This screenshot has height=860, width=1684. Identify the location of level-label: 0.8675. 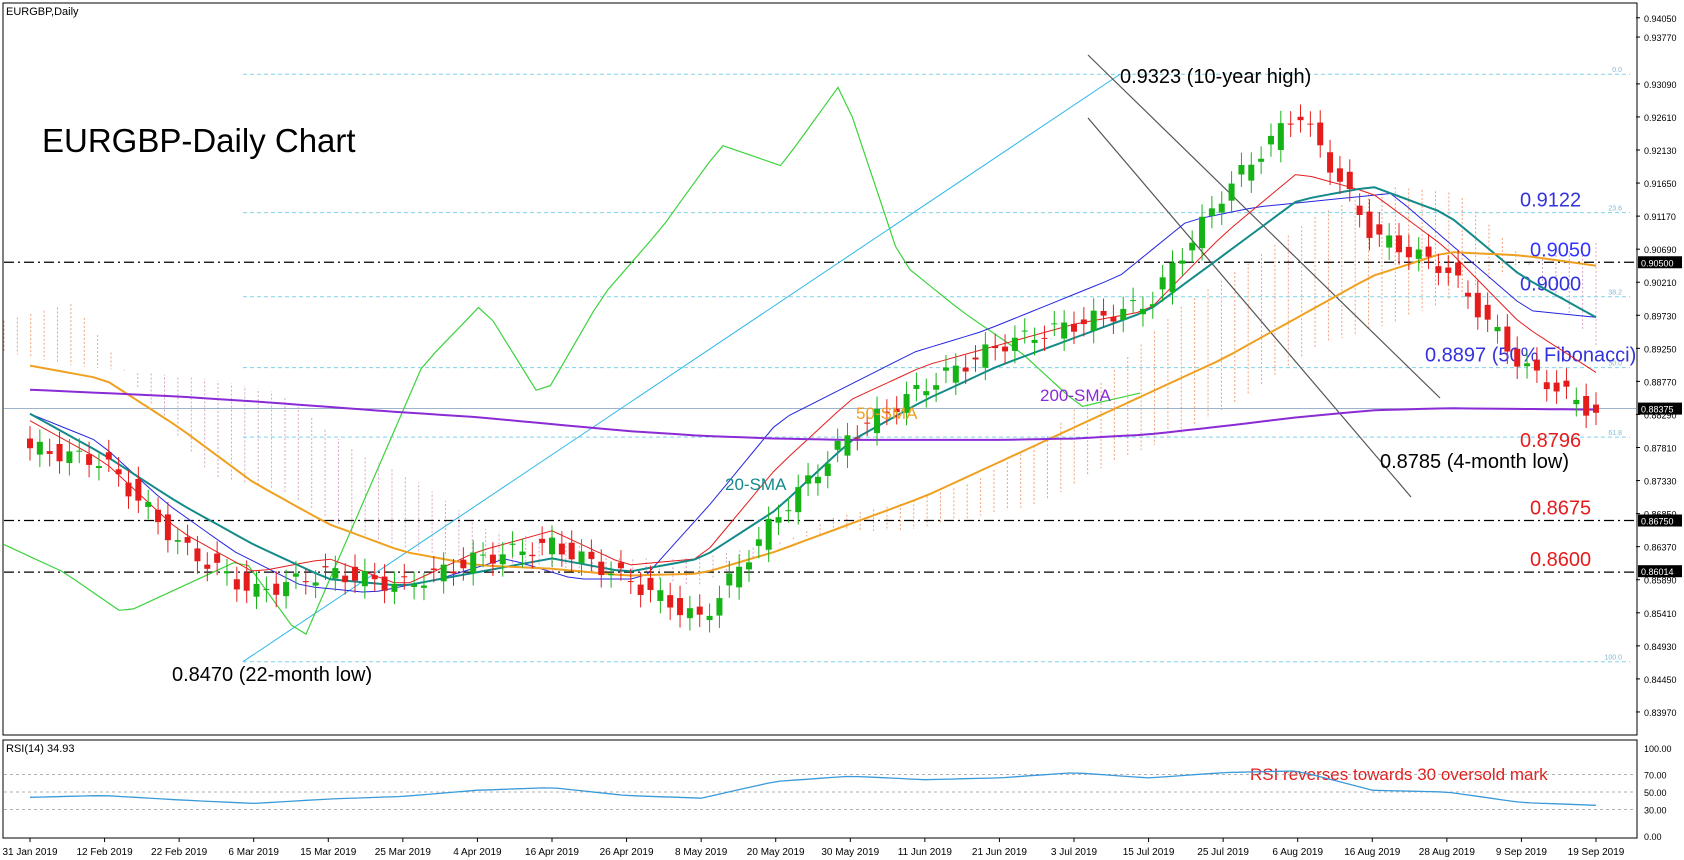
(1560, 509).